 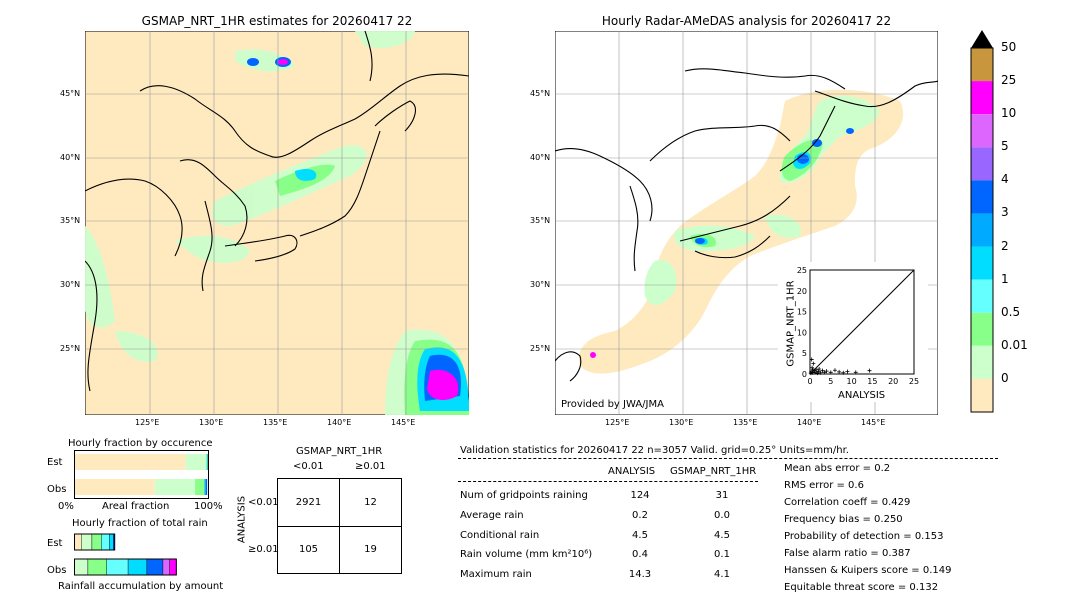 I want to click on fraction-bar-outline, so click(x=95, y=542).